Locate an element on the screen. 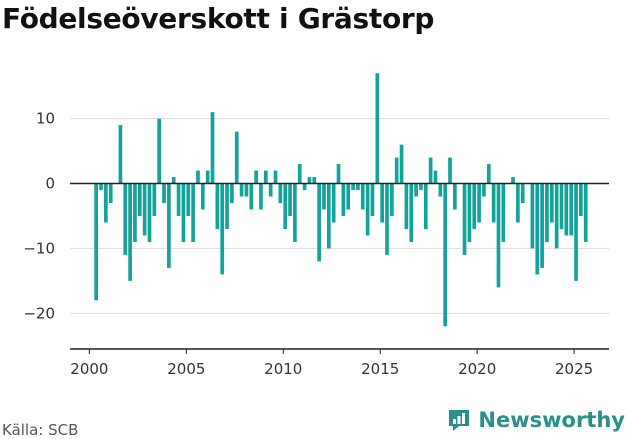 The image size is (631, 439). y-tick-label: −20 is located at coordinates (39, 313).